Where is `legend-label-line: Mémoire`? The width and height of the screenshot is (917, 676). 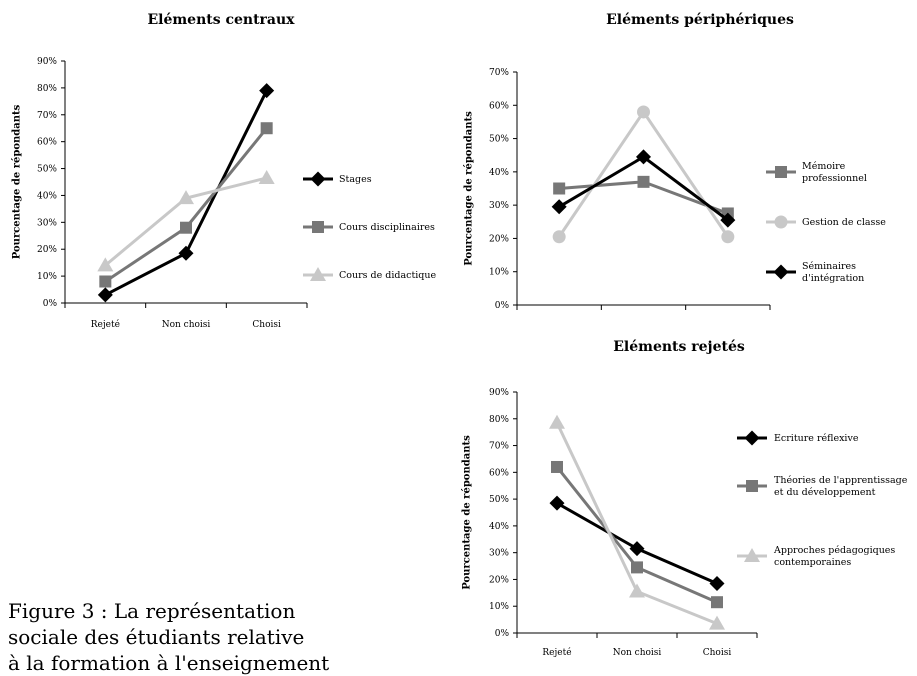
legend-label-line: Mémoire is located at coordinates (824, 166).